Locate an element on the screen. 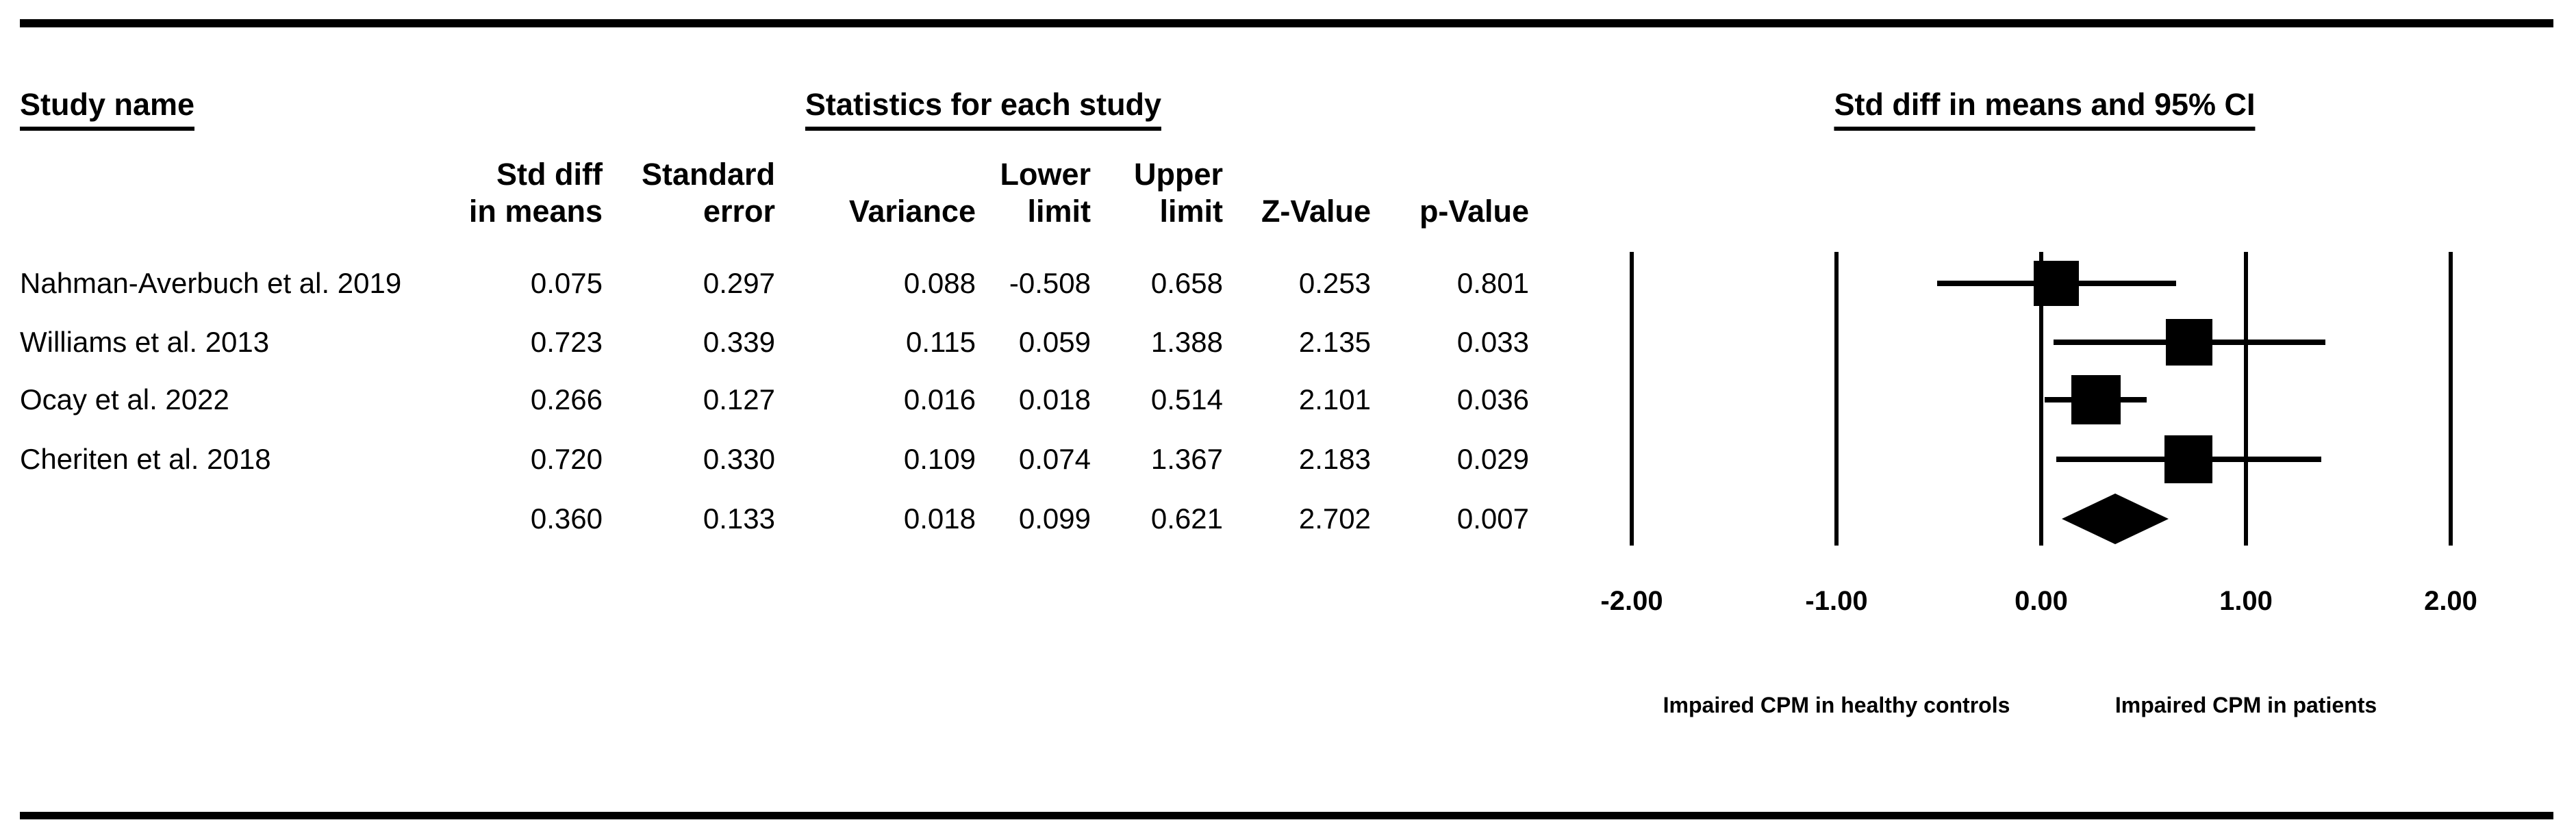  summary-value-cell: 0.360 is located at coordinates (566, 518).